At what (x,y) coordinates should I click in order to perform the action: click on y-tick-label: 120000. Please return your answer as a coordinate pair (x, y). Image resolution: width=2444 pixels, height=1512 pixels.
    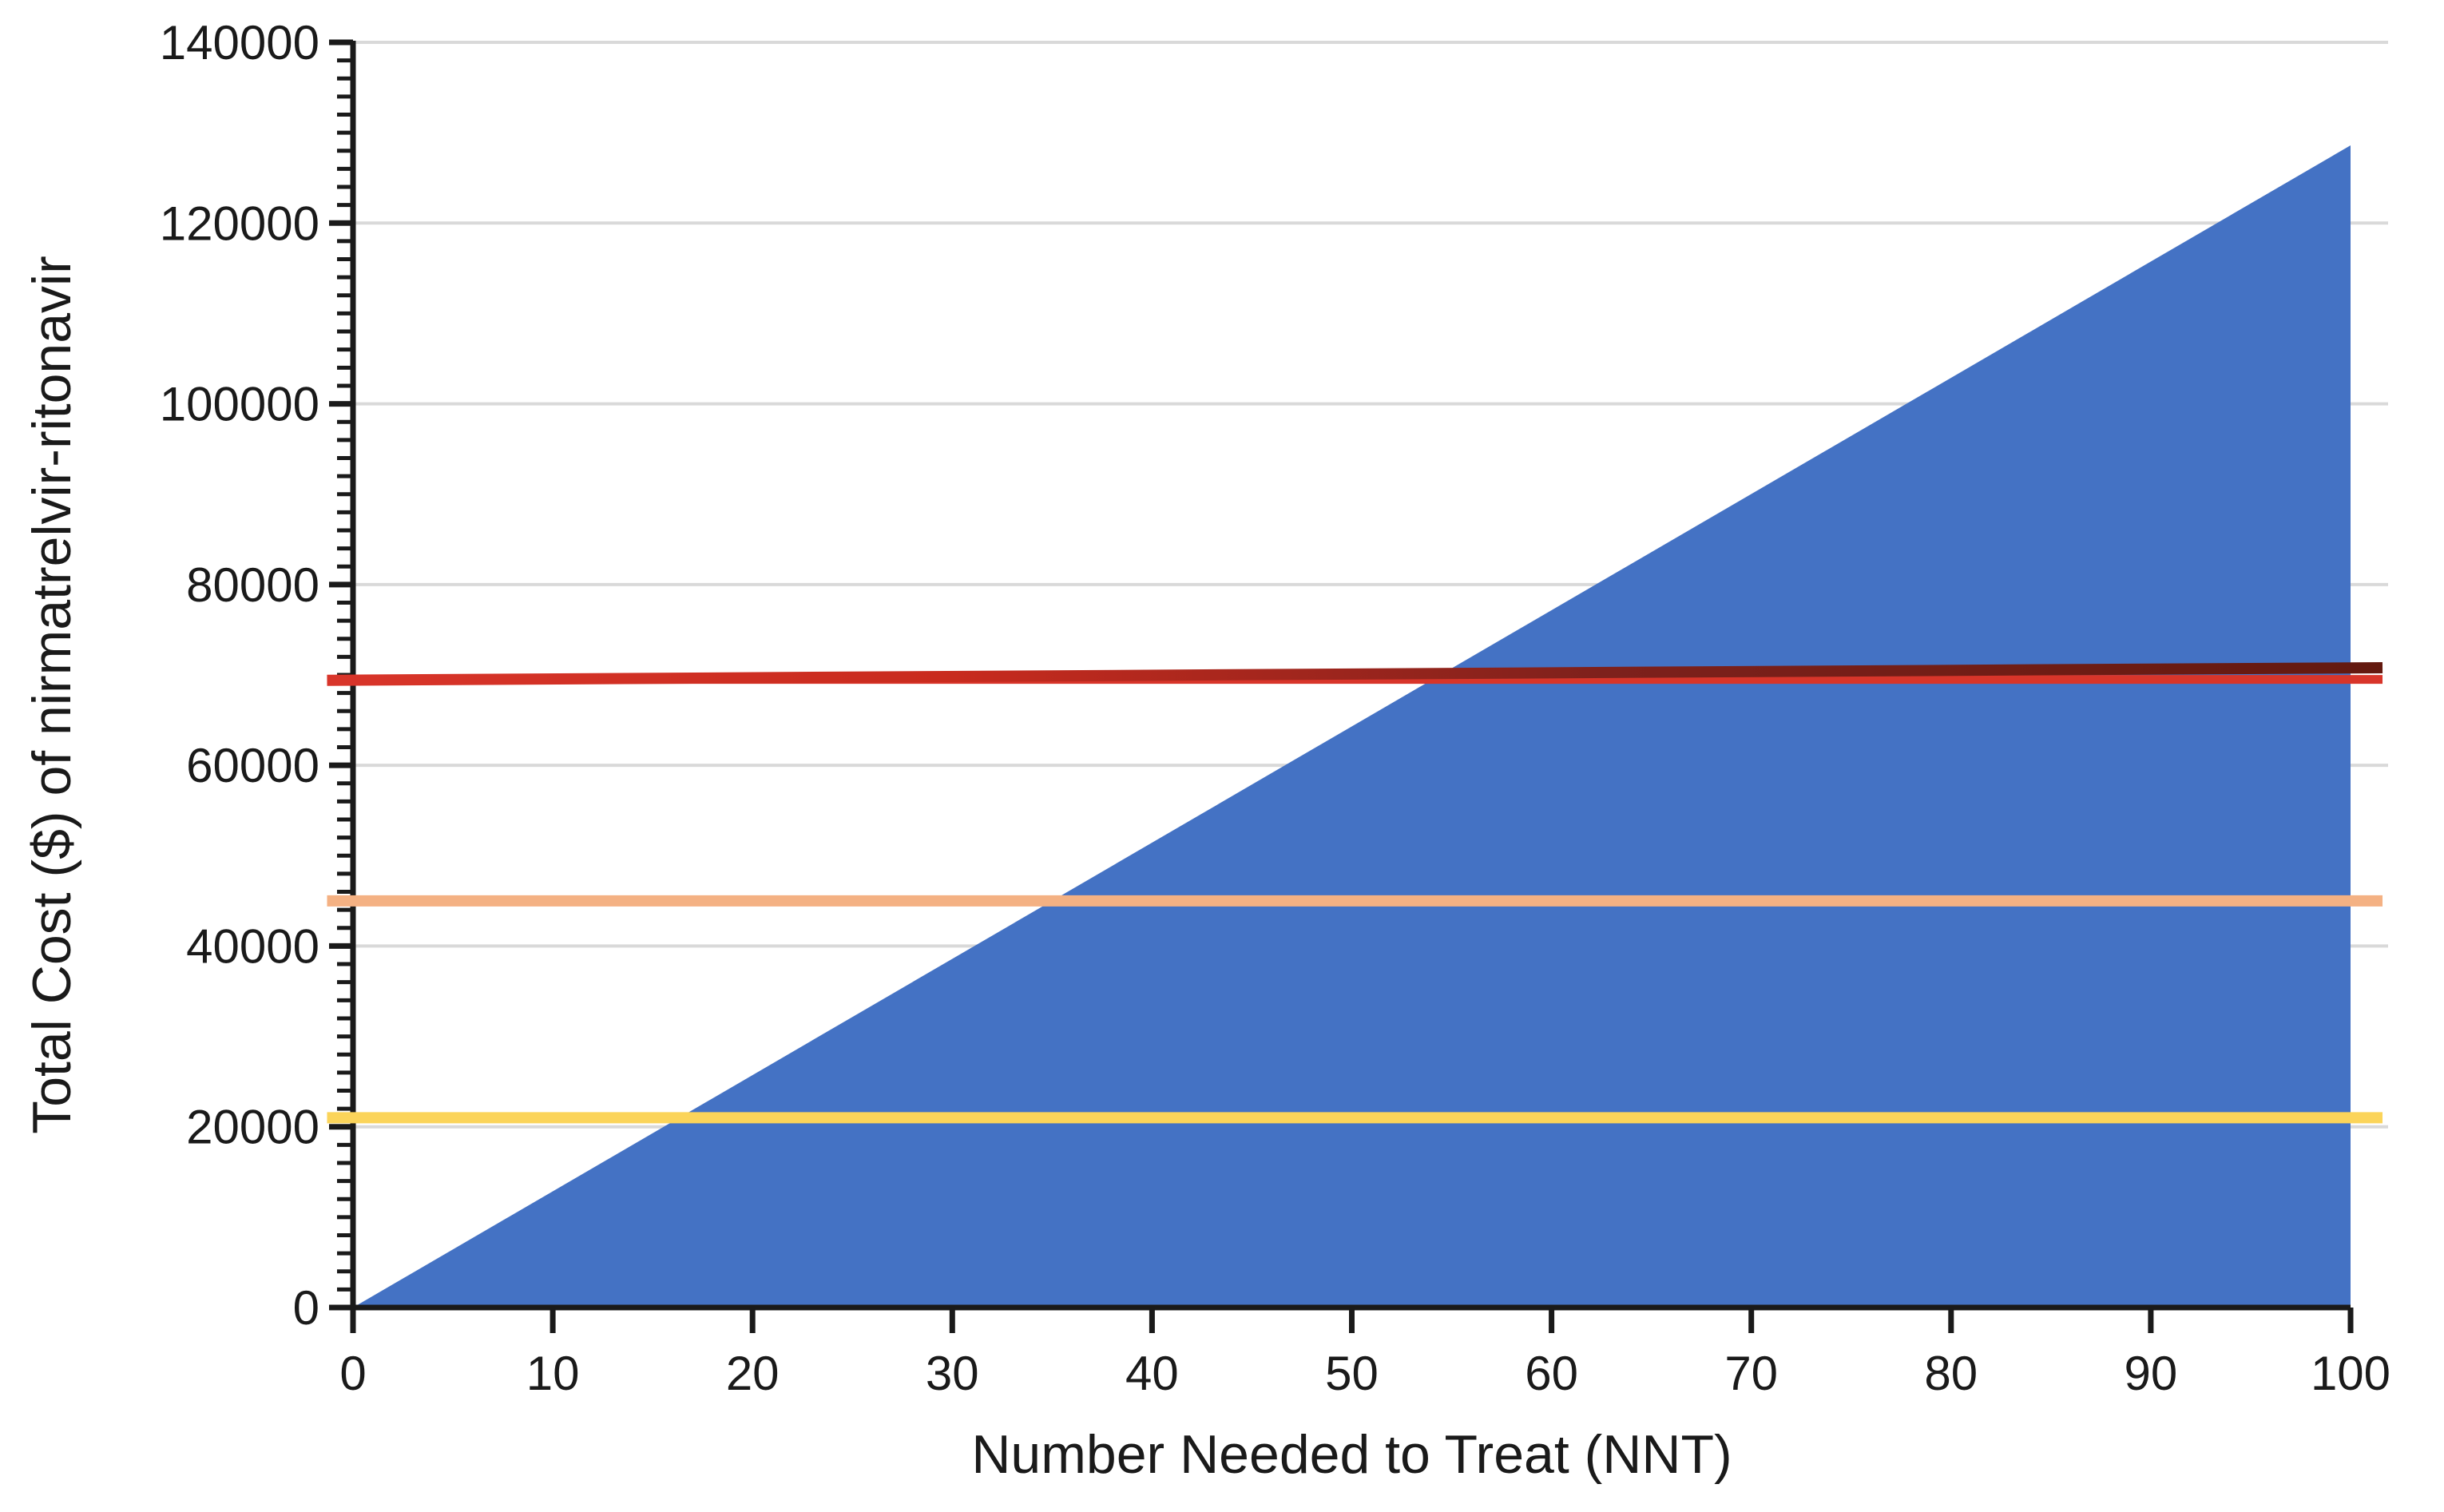
    Looking at the image, I should click on (239, 223).